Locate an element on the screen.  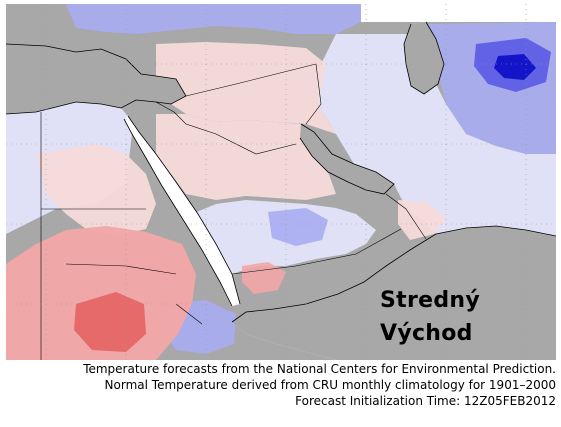
mediterranean-top is located at coordinates (96, 79).